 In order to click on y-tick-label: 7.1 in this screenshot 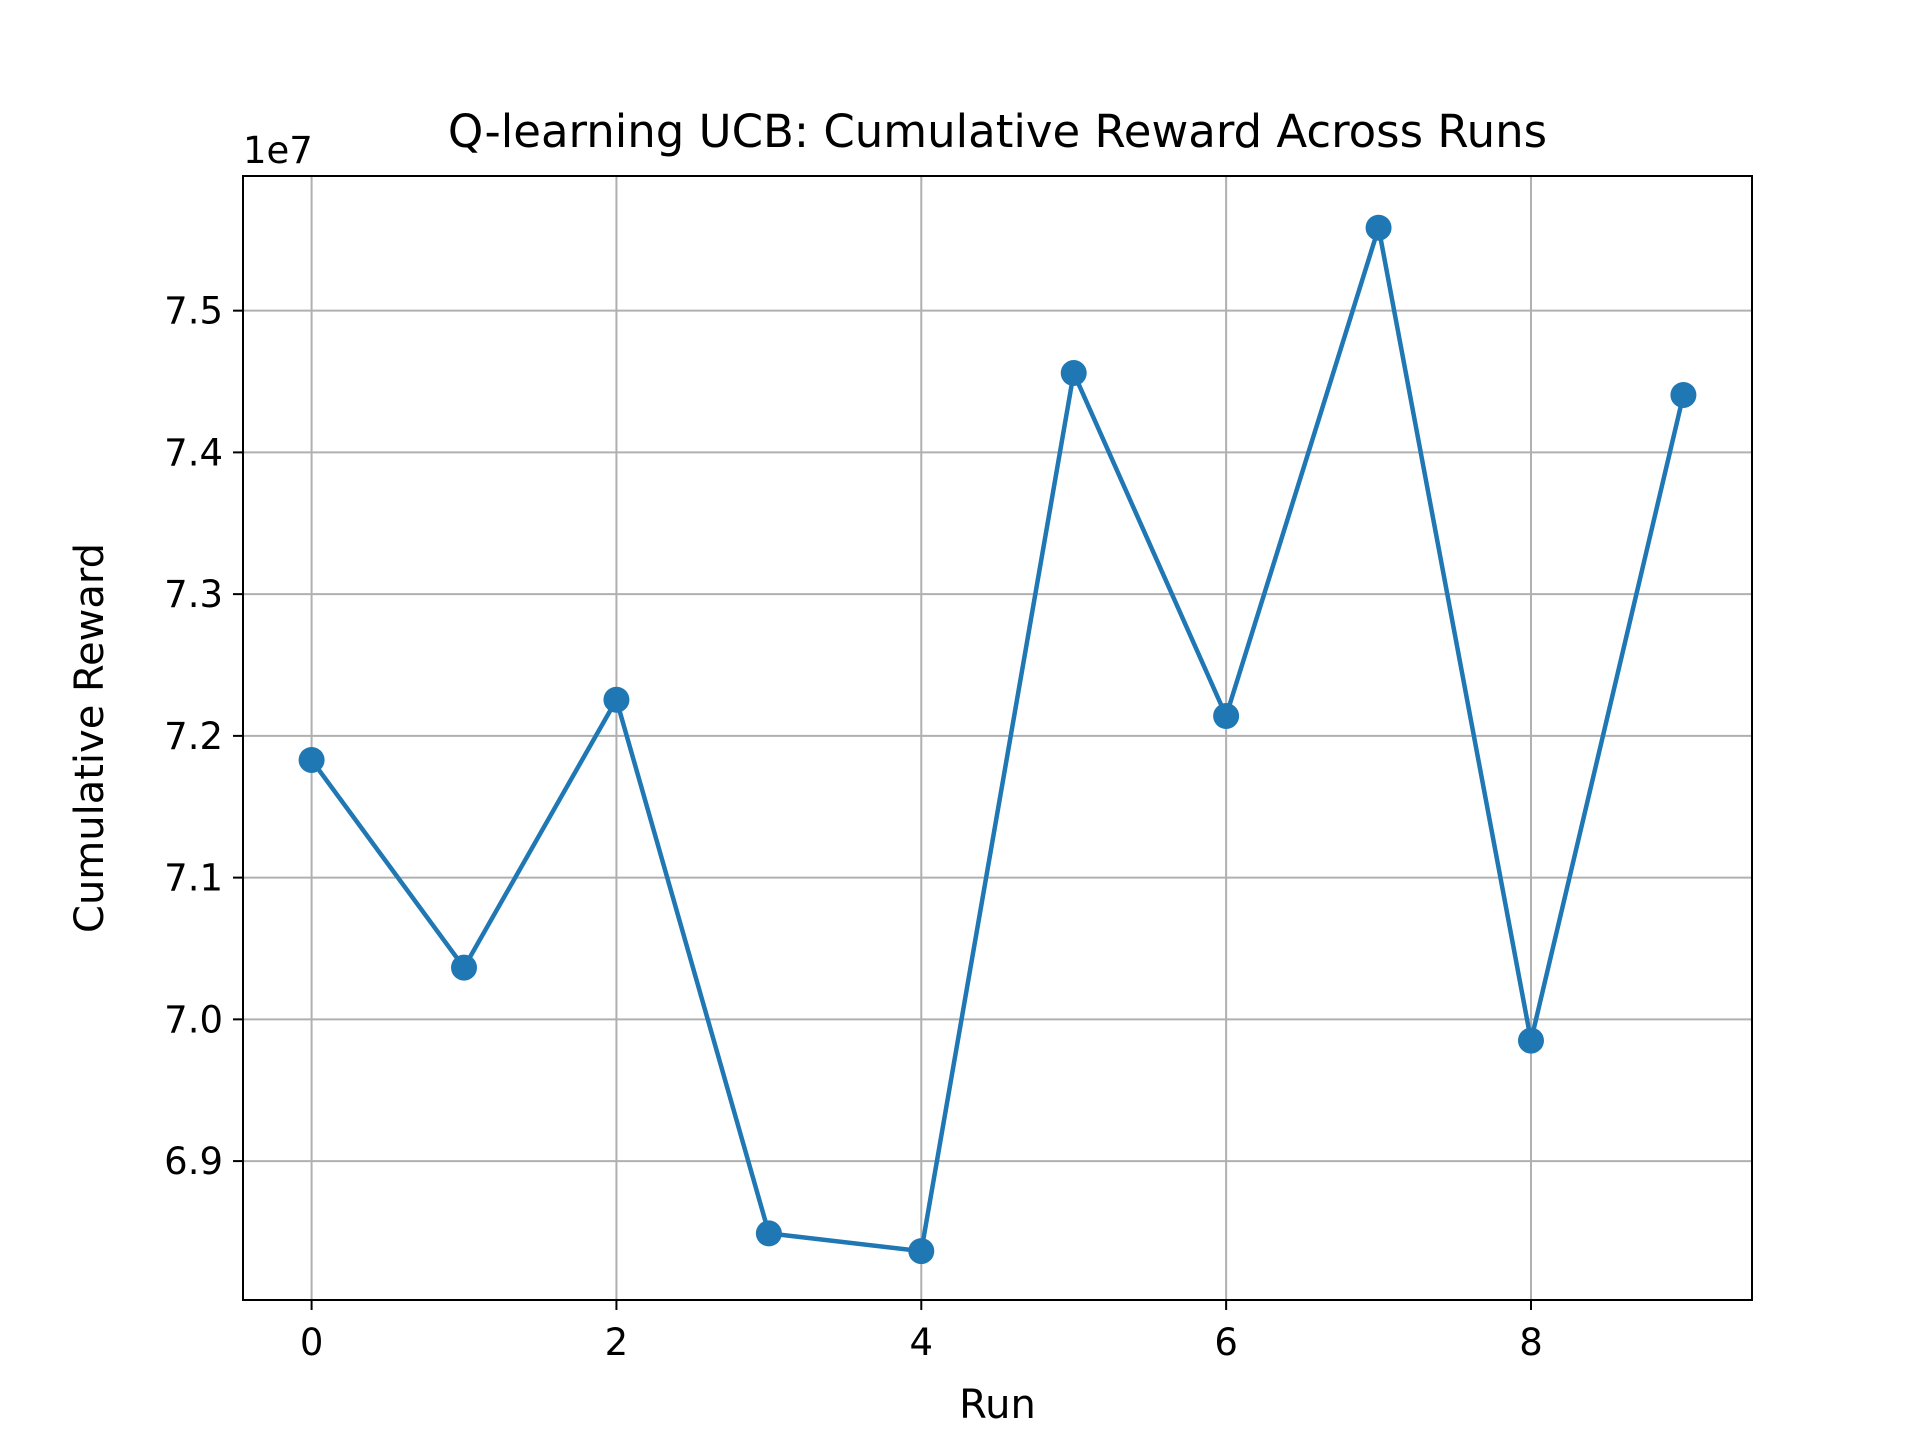, I will do `click(193, 878)`.